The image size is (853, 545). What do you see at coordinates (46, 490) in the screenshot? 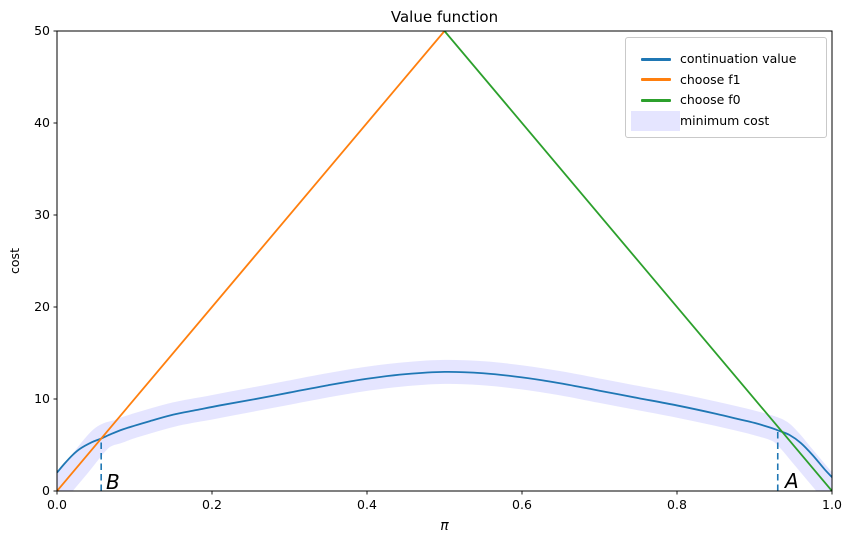
I see `y-tick-label-0: 0` at bounding box center [46, 490].